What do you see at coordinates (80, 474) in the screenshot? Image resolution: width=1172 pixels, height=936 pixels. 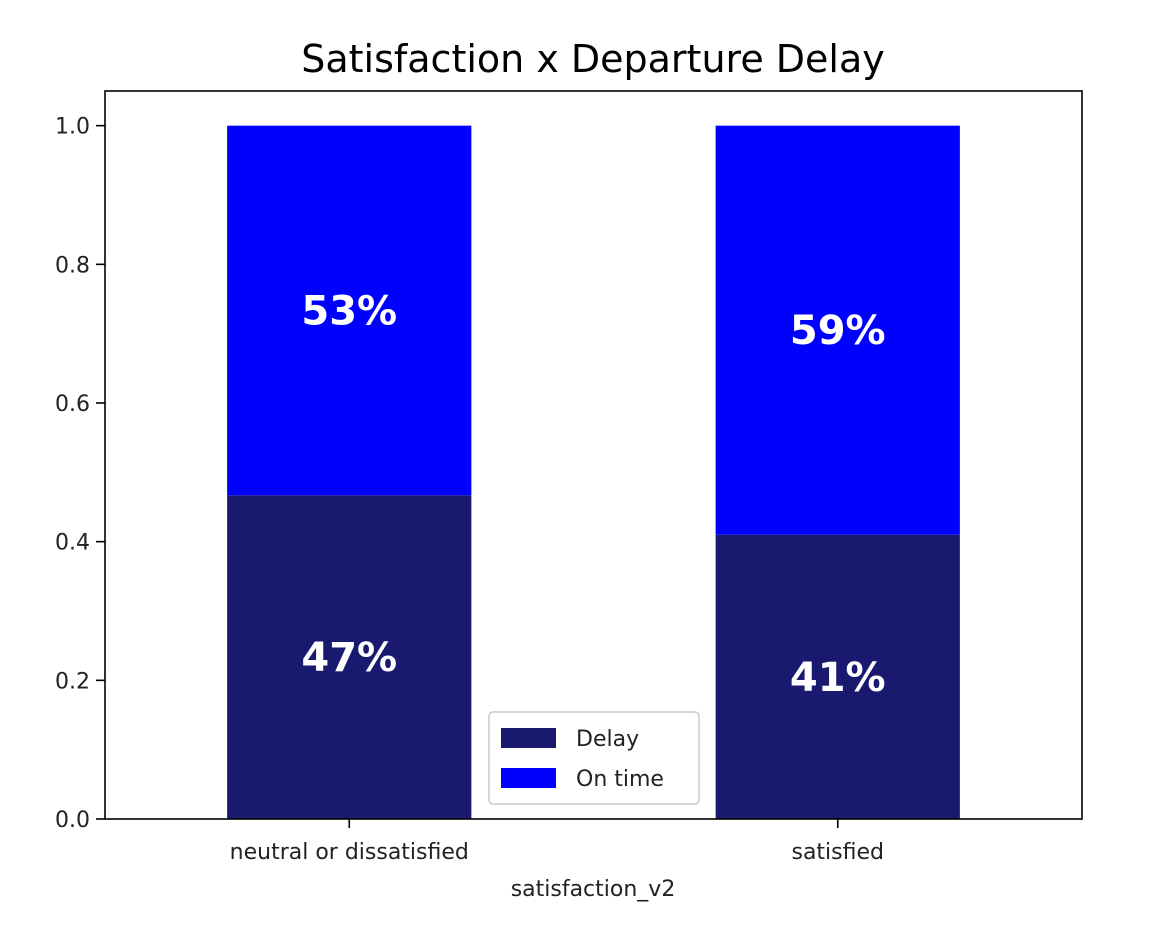 I see `y-axis: 0.0 0.2 0.4 0.6 0.8 1.0` at bounding box center [80, 474].